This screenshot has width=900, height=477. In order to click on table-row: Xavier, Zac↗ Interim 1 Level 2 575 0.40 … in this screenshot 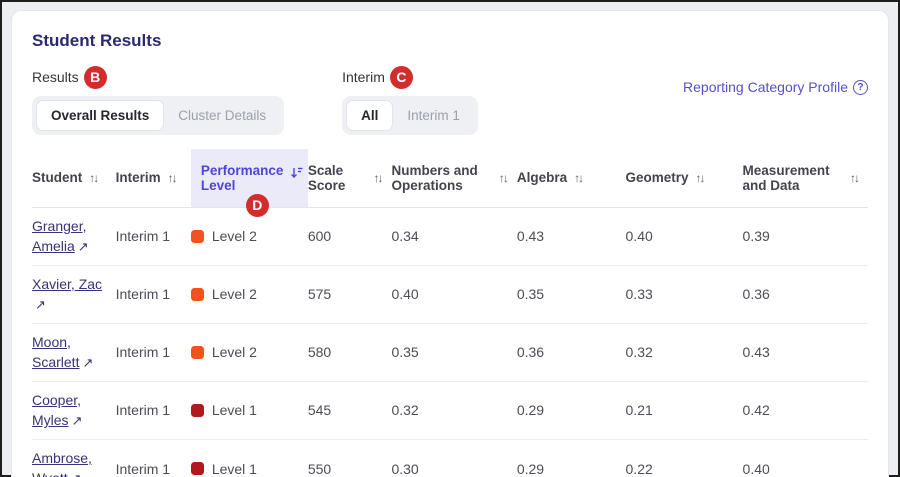, I will do `click(450, 294)`.